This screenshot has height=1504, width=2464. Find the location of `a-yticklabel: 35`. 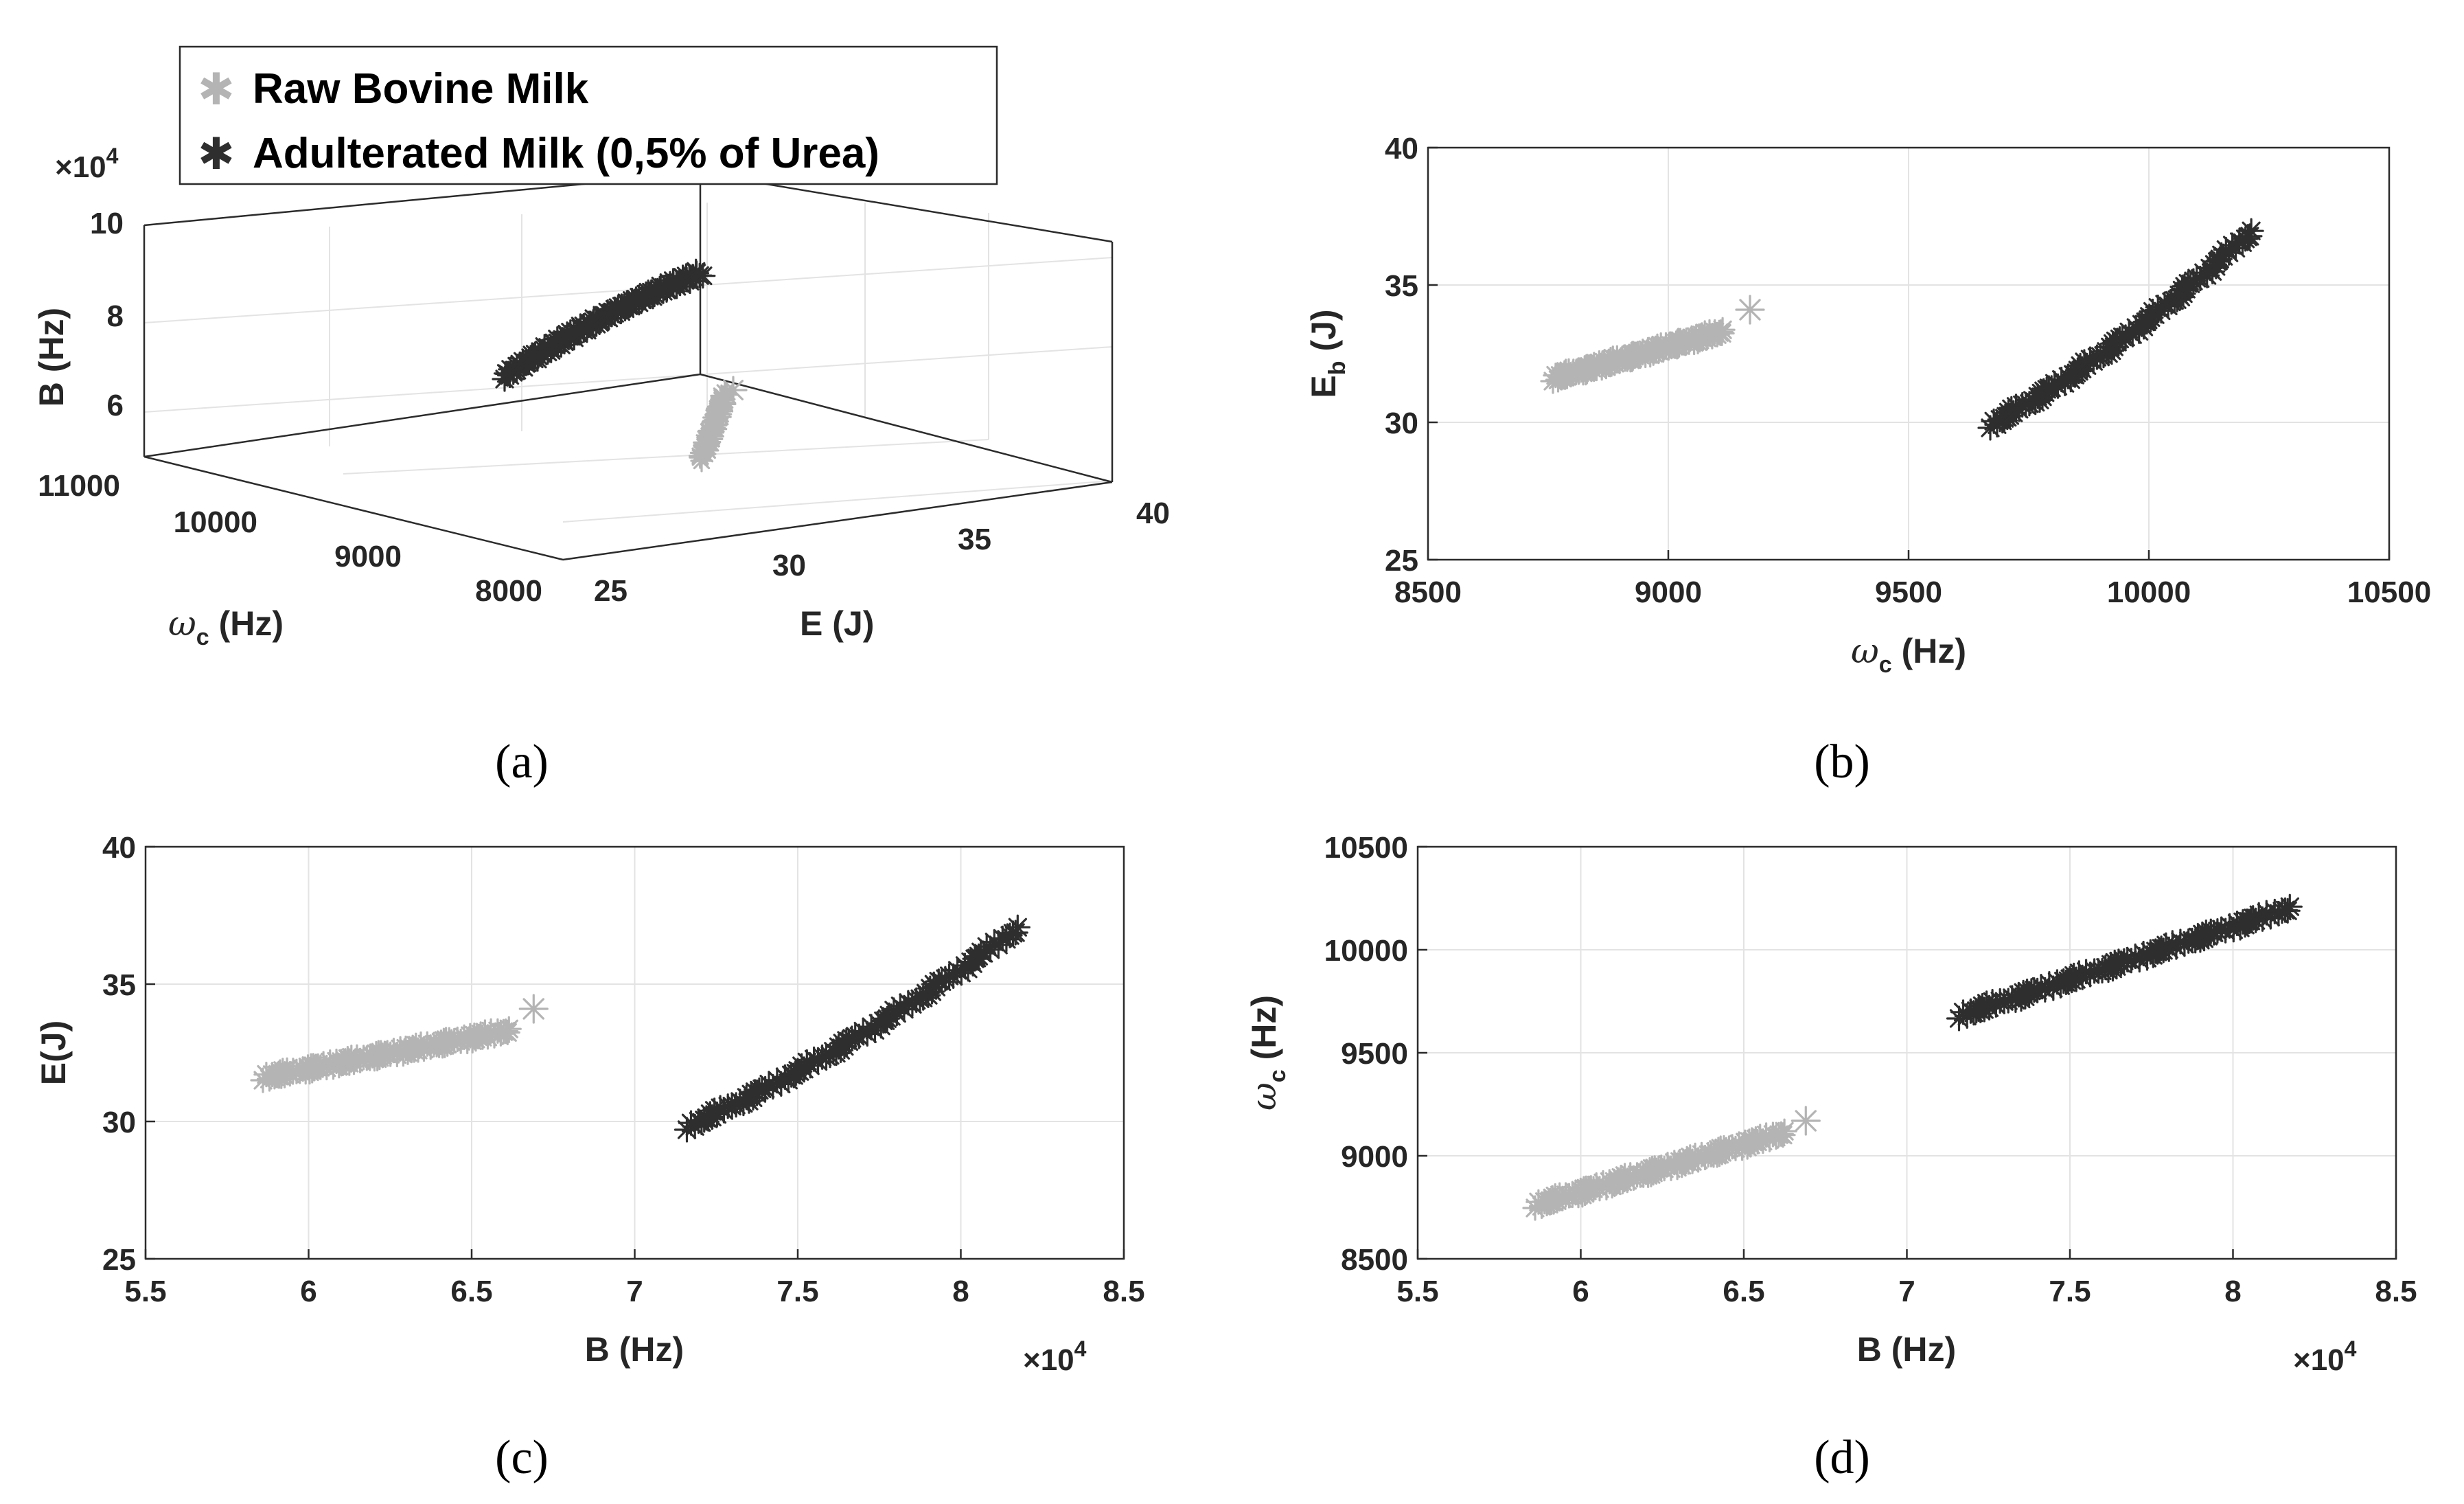

a-yticklabel: 35 is located at coordinates (975, 539).